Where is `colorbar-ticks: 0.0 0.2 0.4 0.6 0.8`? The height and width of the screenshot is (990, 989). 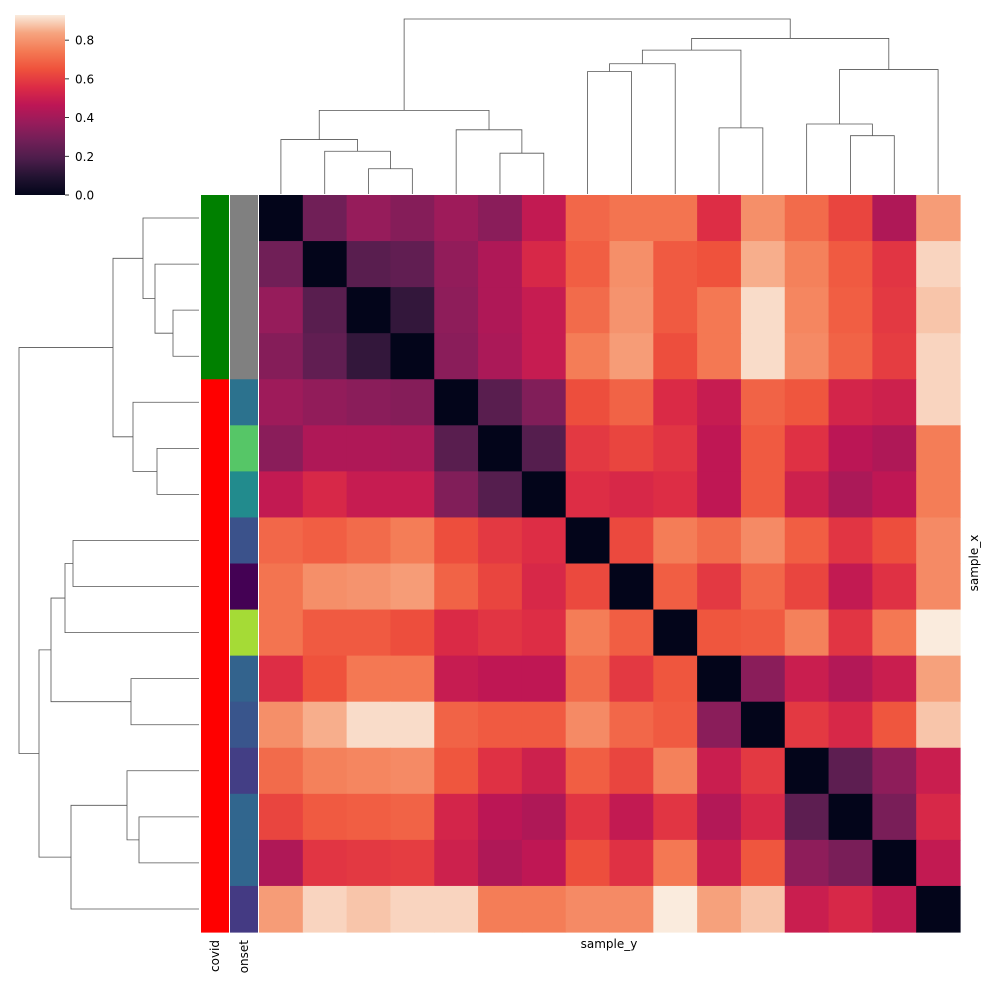
colorbar-ticks: 0.0 0.2 0.4 0.6 0.8 is located at coordinates (79, 118).